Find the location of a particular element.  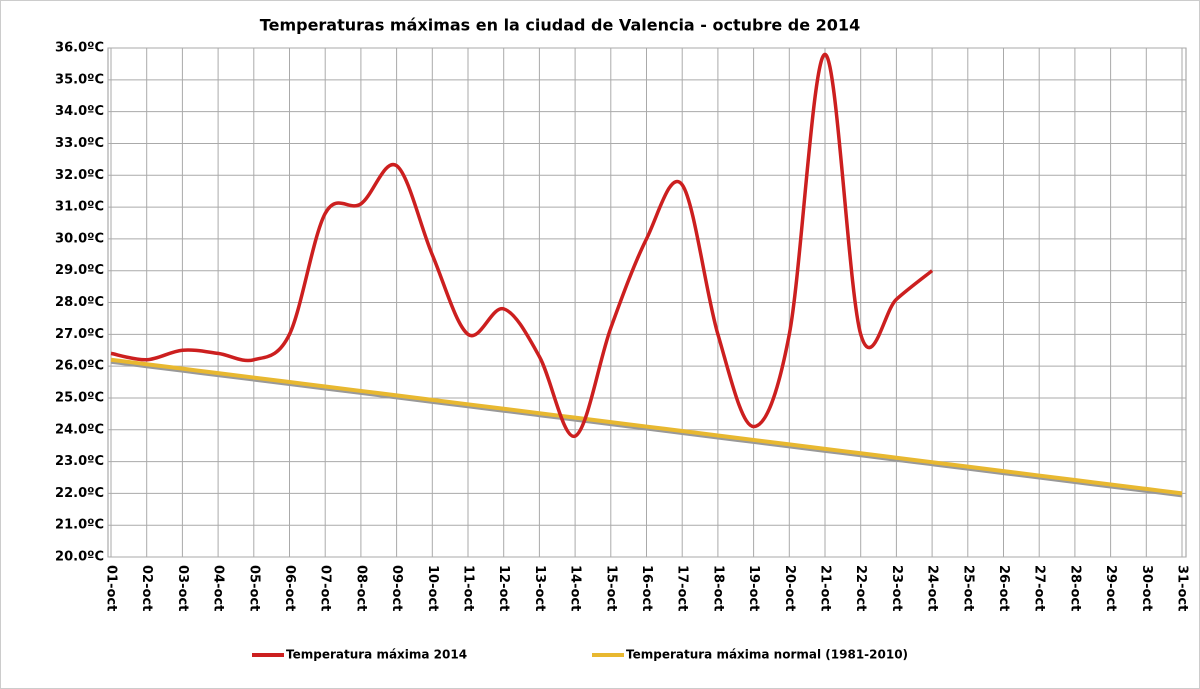

y-tick-label: 22.0ºC is located at coordinates (79, 493).